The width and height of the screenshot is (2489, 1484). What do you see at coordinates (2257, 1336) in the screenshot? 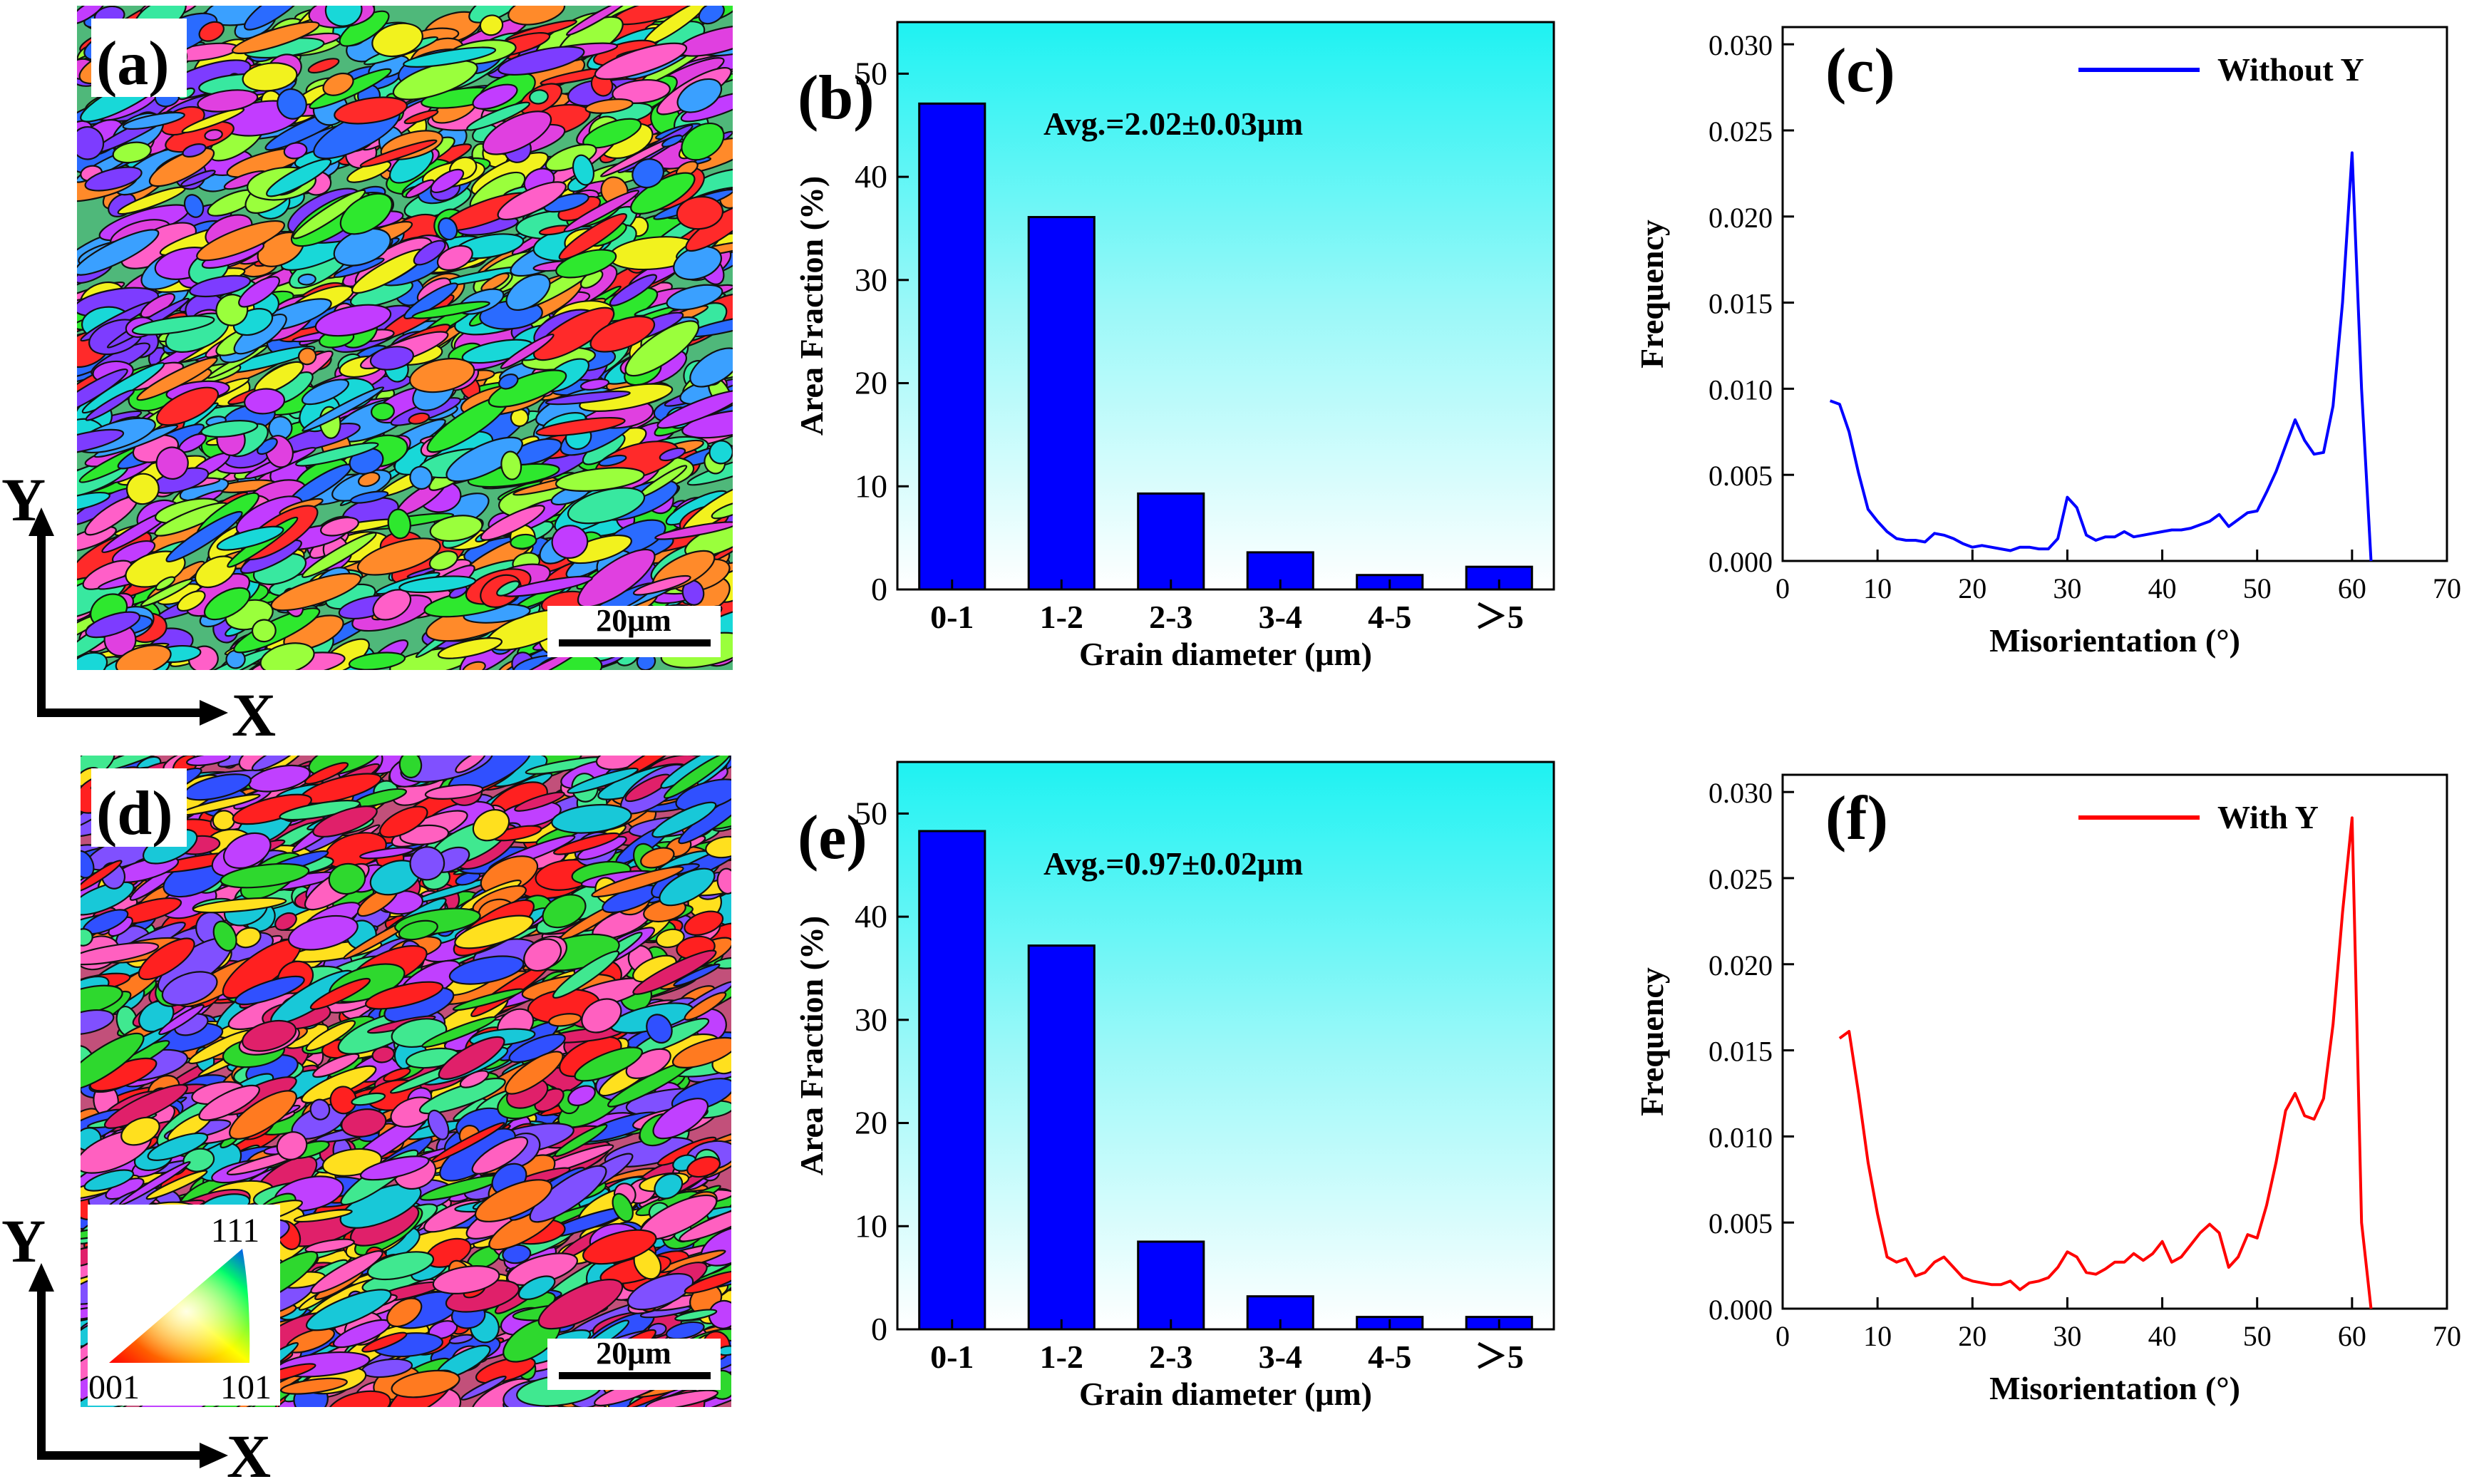
I see `x-tick-label: 50` at bounding box center [2257, 1336].